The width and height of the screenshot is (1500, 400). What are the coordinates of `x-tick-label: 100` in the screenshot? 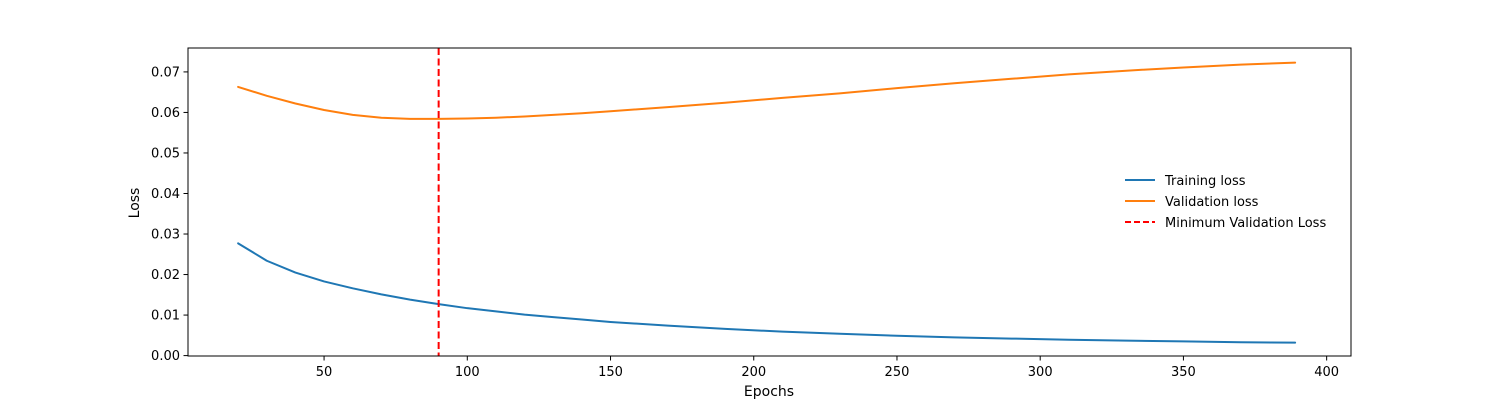 It's located at (467, 372).